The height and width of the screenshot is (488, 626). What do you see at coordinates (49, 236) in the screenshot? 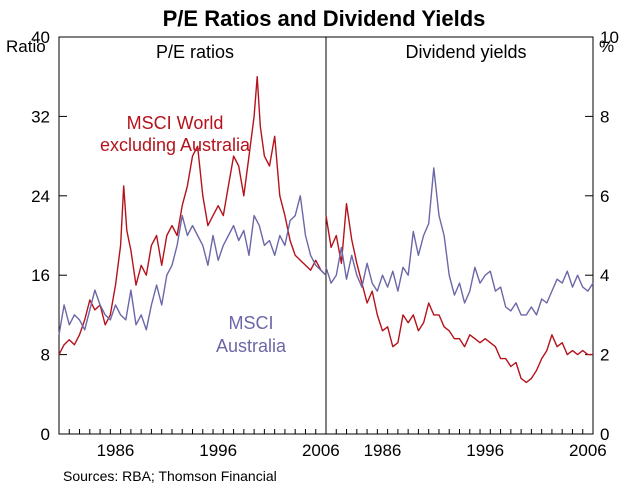
I see `left-y-ticks: 0 8 16 24 32 40` at bounding box center [49, 236].